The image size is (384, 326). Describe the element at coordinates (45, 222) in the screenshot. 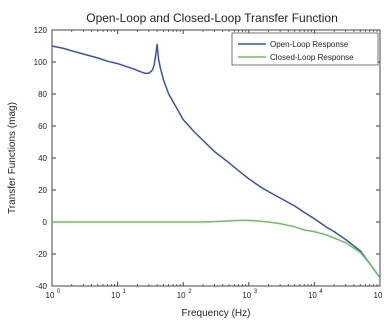

I see `y-tick-label: 0` at that location.